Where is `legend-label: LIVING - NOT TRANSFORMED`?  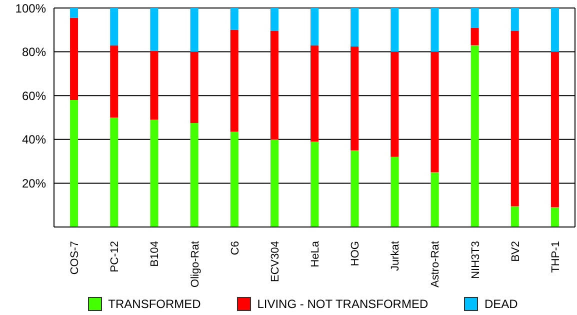
legend-label: LIVING - NOT TRANSFORMED is located at coordinates (342, 304).